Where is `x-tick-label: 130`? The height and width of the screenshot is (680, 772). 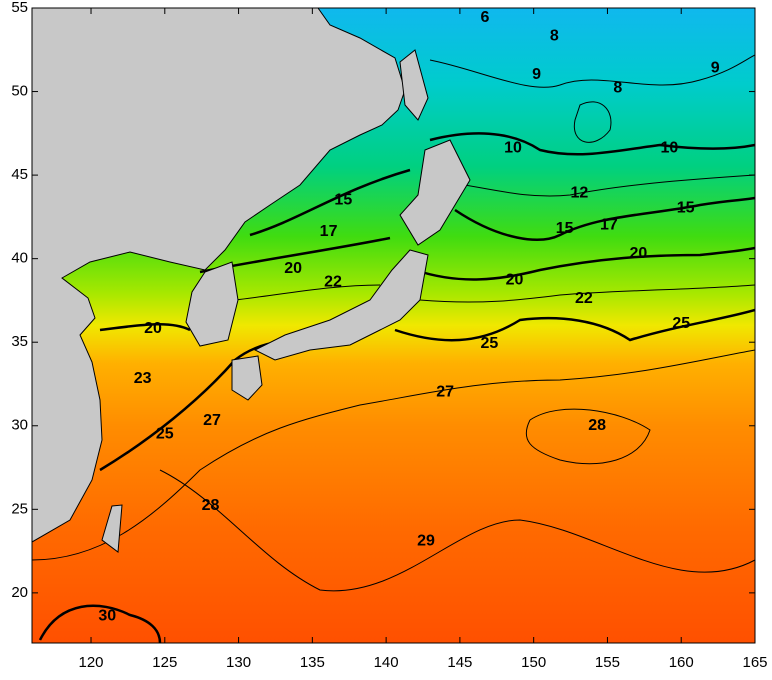 x-tick-label: 130 is located at coordinates (238, 662).